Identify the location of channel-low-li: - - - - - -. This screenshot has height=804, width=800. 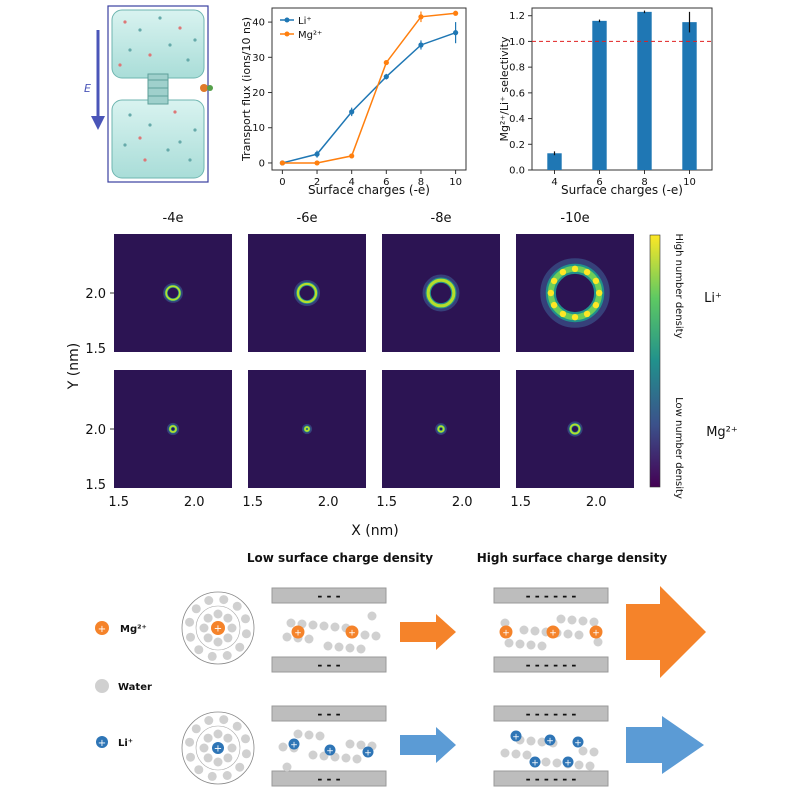
(329, 746).